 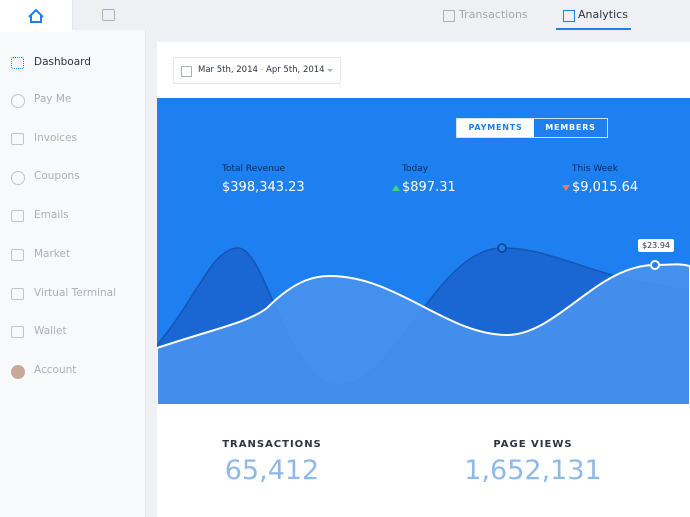 I want to click on total-label: TRANSACTIONS, so click(x=272, y=444).